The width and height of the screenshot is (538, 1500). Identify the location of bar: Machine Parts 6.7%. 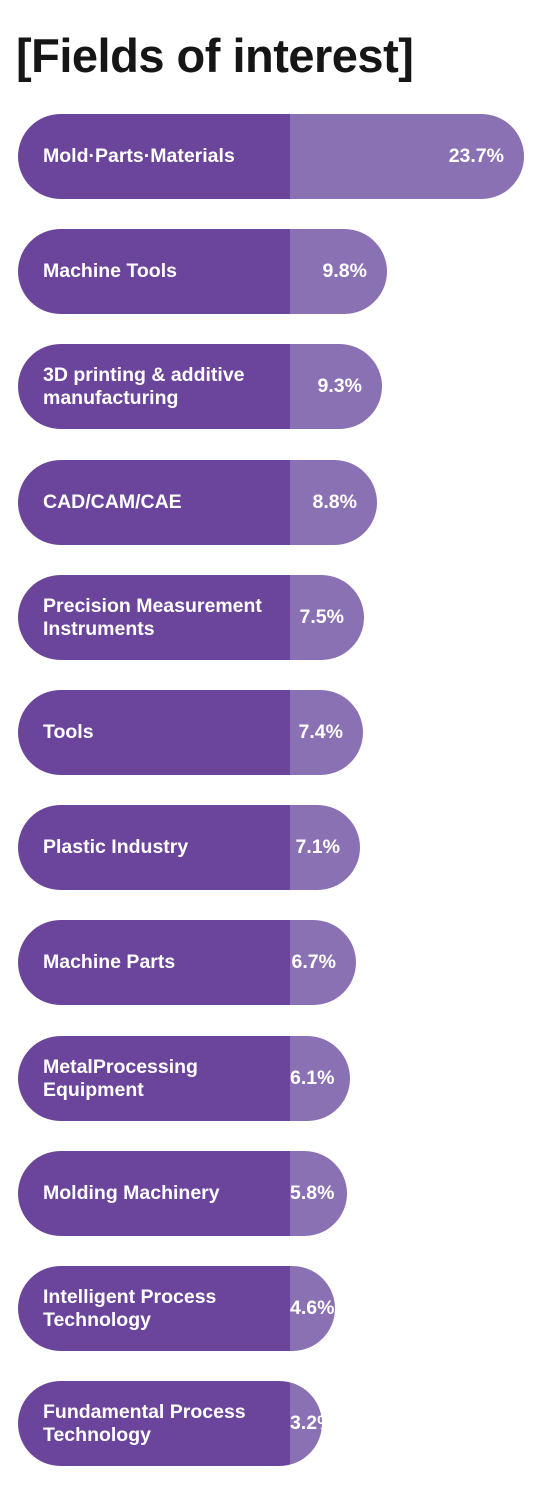
(187, 962).